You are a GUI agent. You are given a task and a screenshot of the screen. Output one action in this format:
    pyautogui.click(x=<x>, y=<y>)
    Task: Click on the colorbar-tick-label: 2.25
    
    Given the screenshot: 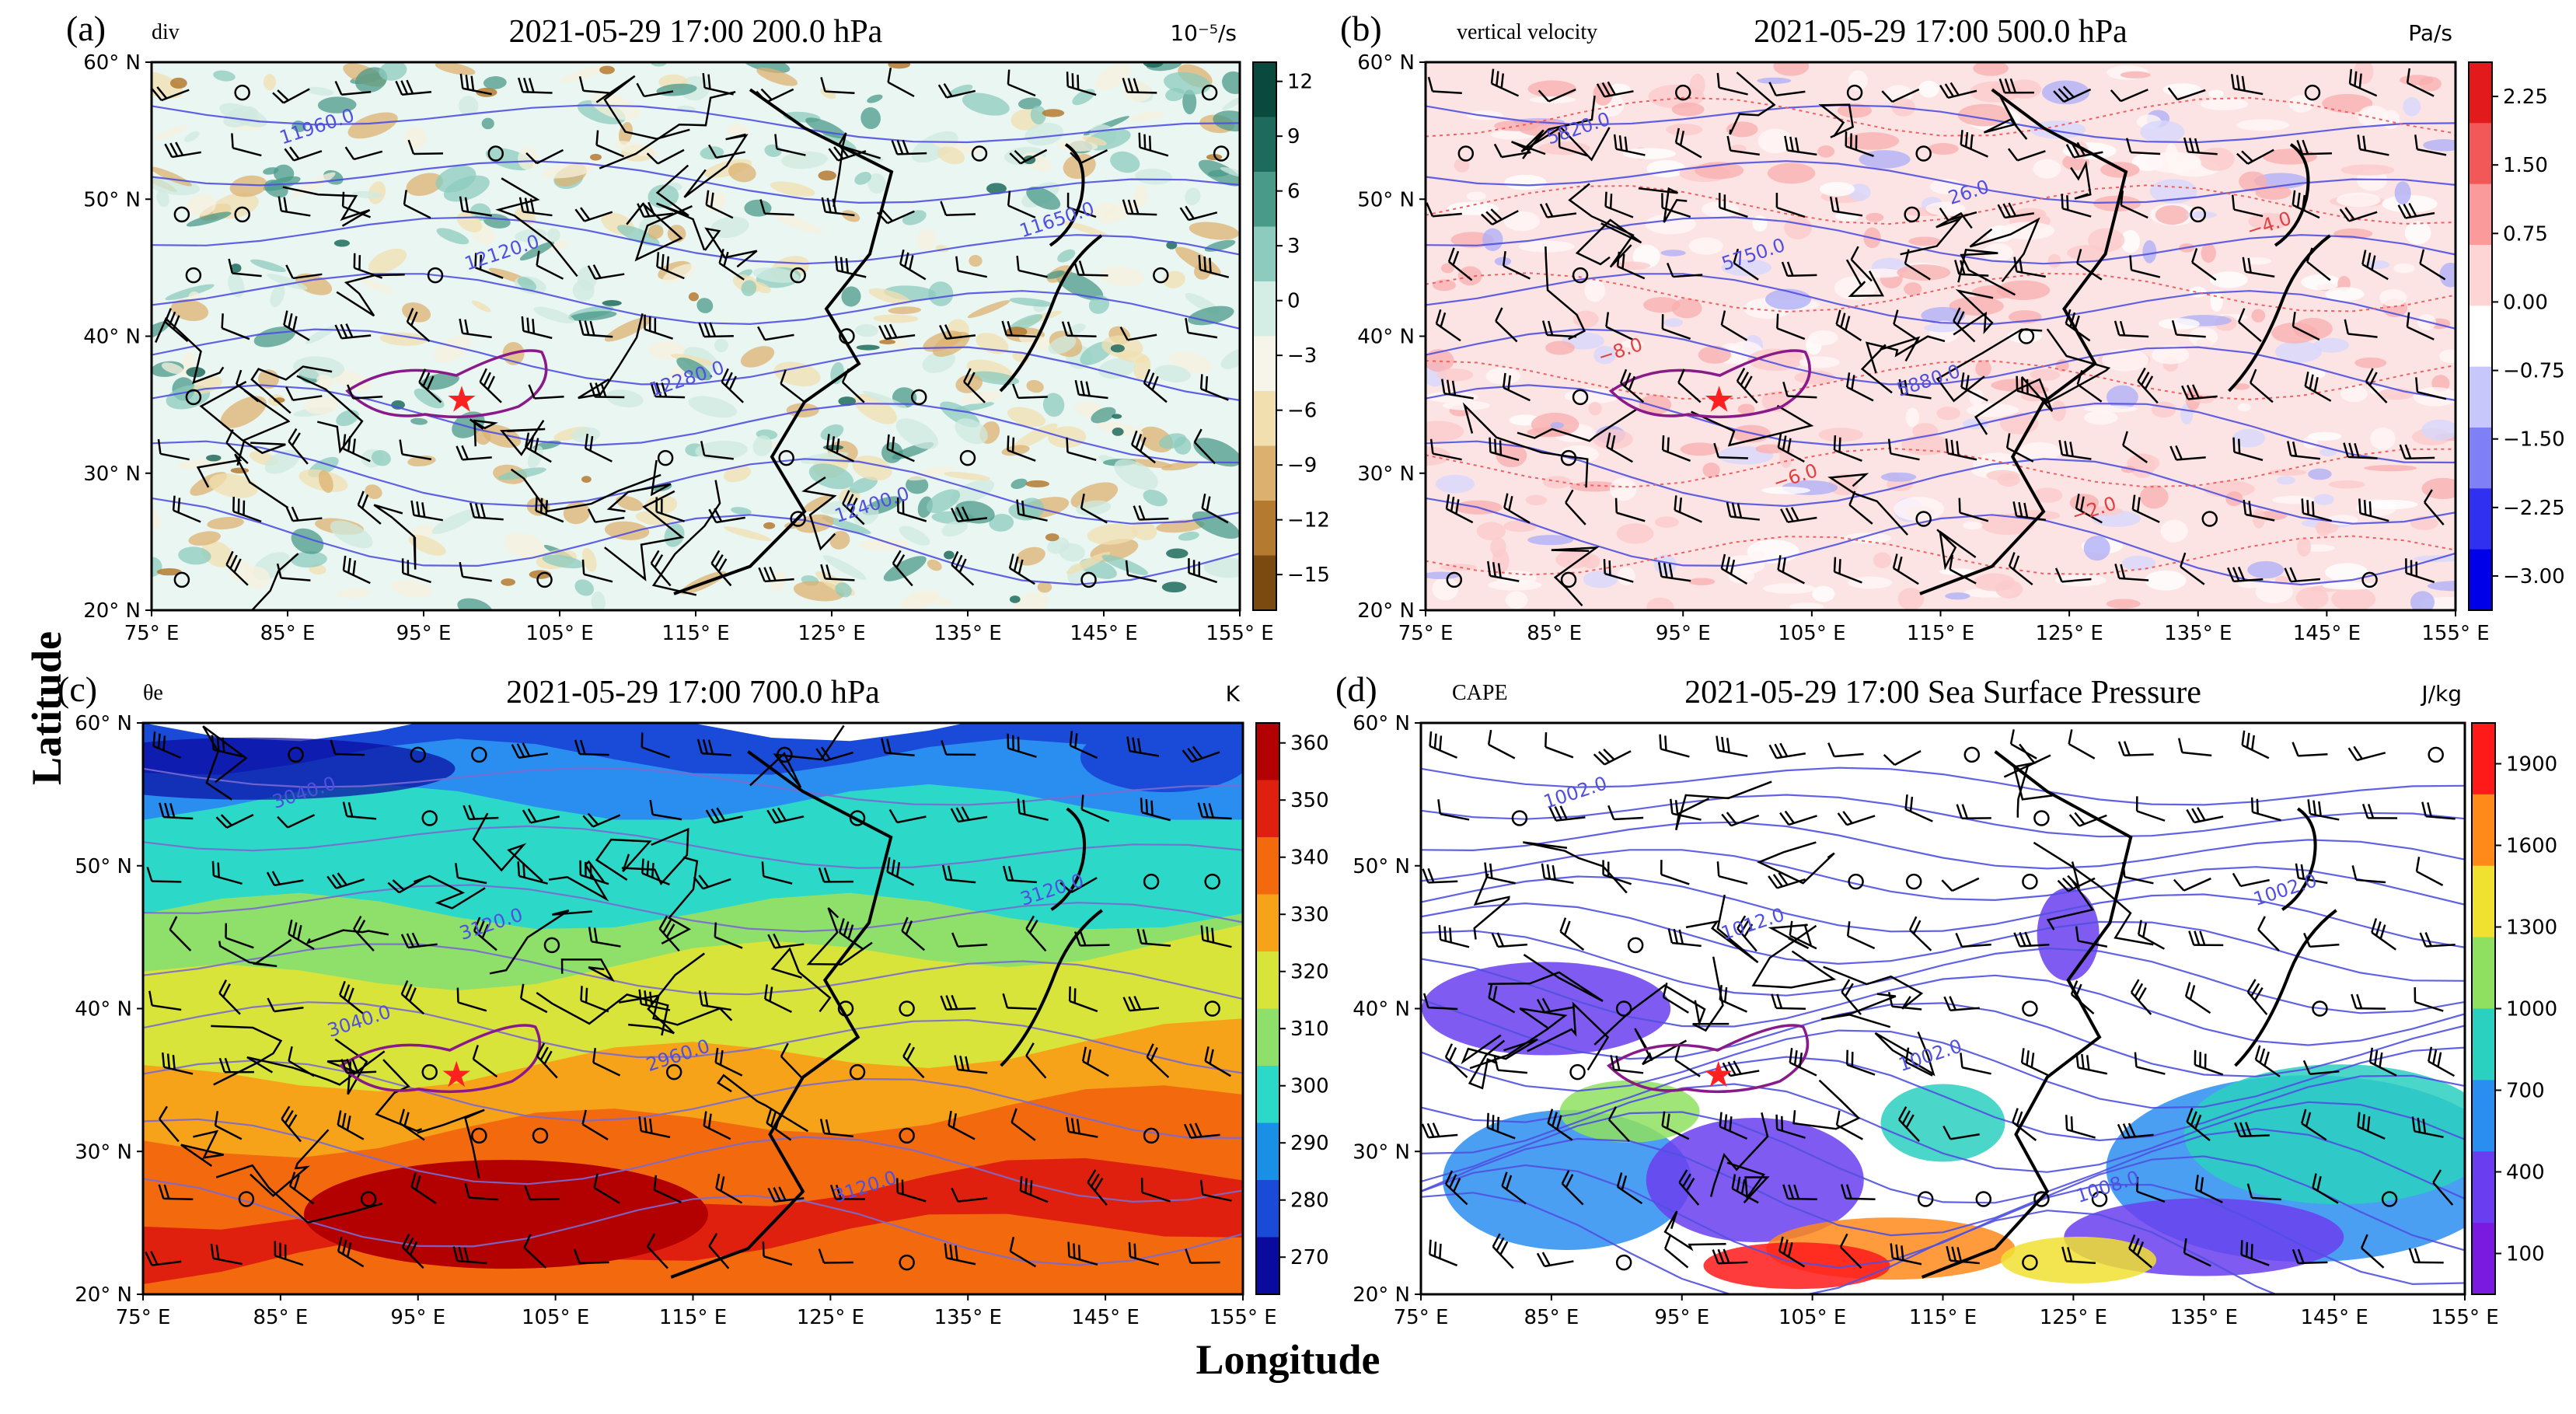 What is the action you would take?
    pyautogui.click(x=2526, y=98)
    